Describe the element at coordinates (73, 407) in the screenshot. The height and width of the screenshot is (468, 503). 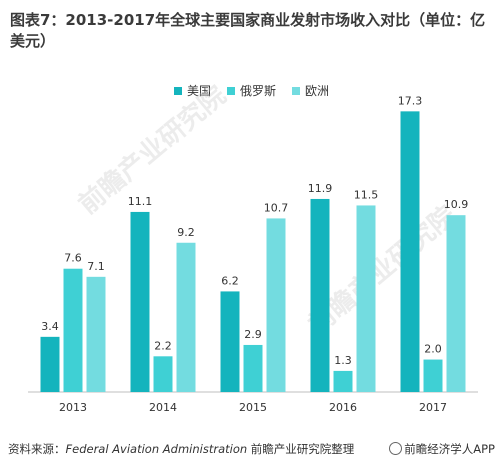
I see `x-tick-label-2013: 2013` at that location.